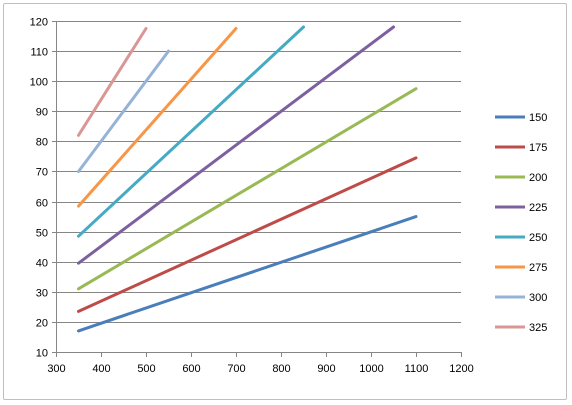  What do you see at coordinates (39, 83) in the screenshot?
I see `y-tick-label: 100` at bounding box center [39, 83].